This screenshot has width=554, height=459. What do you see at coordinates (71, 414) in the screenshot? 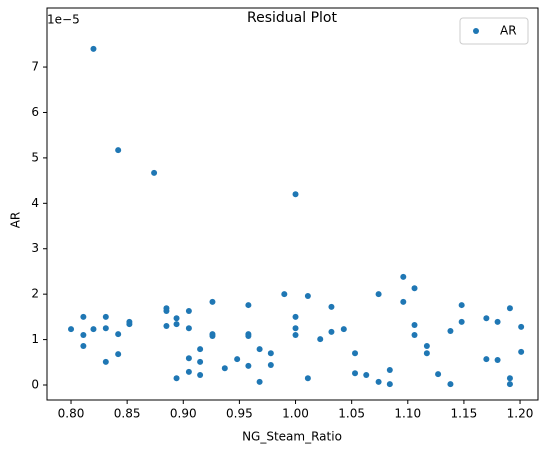
I see `x-tick-label: 0.80` at bounding box center [71, 414].